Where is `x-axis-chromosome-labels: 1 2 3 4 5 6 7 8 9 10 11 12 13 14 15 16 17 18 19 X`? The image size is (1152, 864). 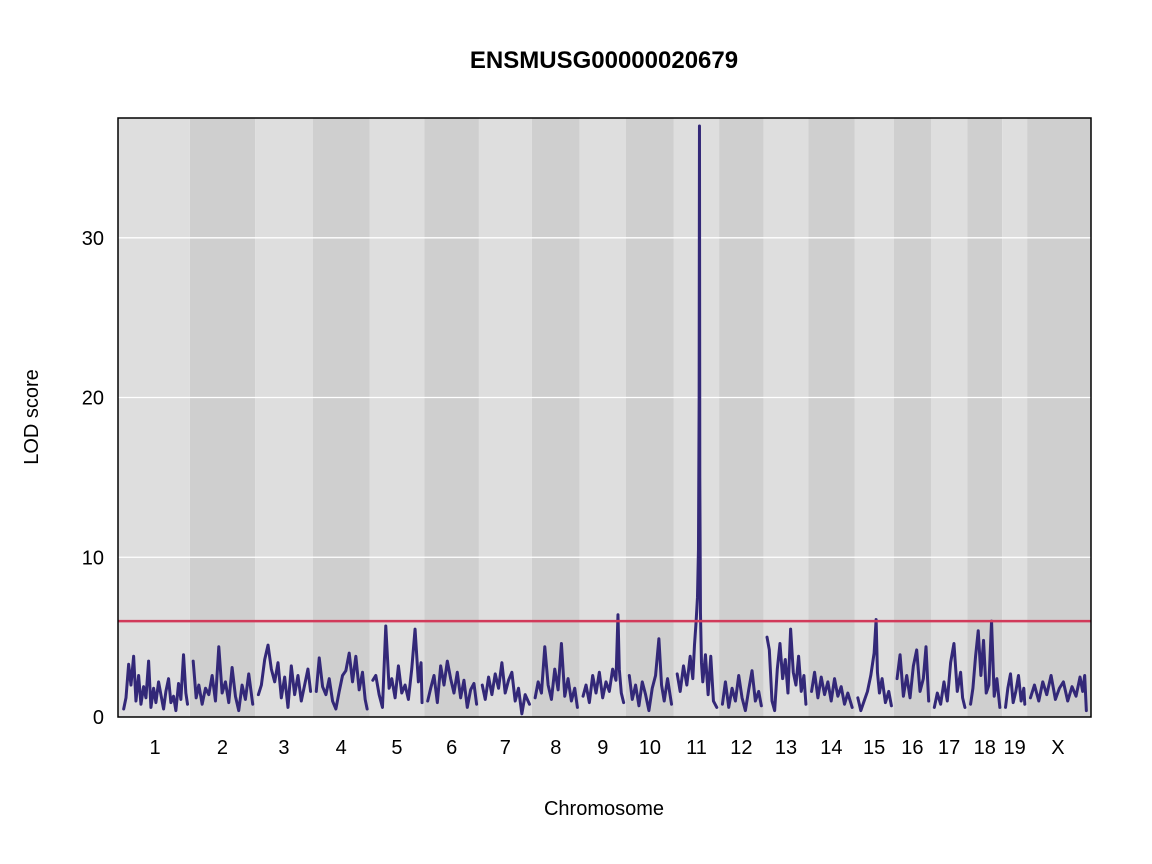
x-axis-chromosome-labels: 1 2 3 4 5 6 7 8 9 10 11 12 13 14 15 16 17 18 19 X is located at coordinates (607, 748).